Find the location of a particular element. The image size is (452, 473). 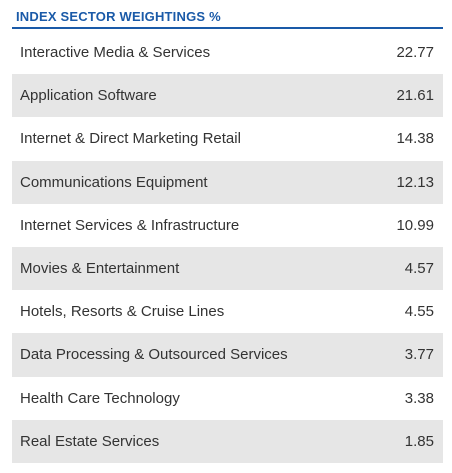

sector-weight: 1.85 is located at coordinates (419, 441).